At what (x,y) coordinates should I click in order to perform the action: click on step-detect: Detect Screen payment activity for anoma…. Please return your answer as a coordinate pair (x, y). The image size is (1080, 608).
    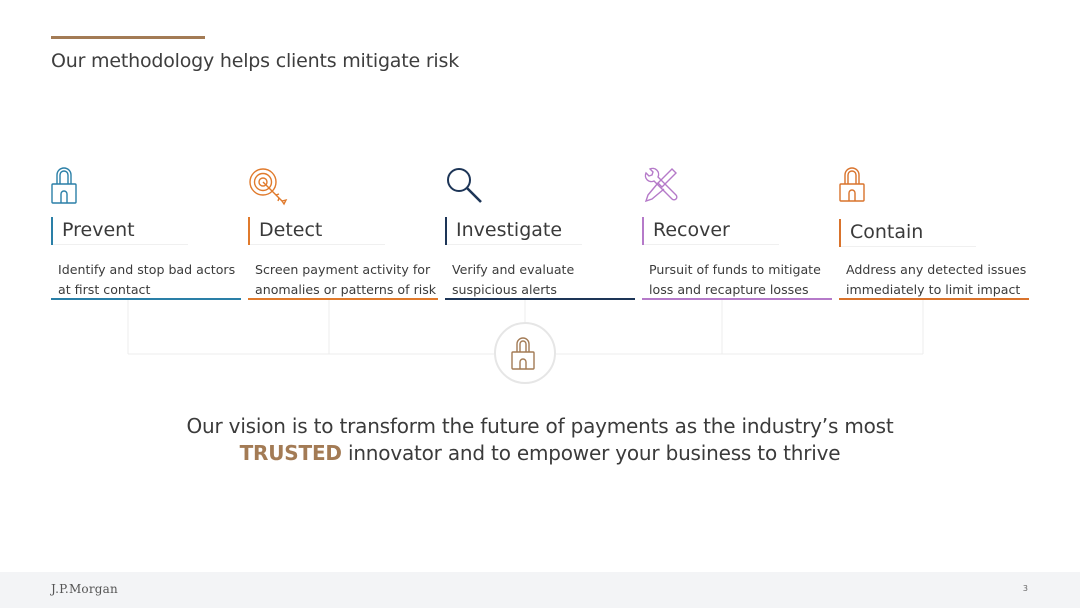
    Looking at the image, I should click on (343, 232).